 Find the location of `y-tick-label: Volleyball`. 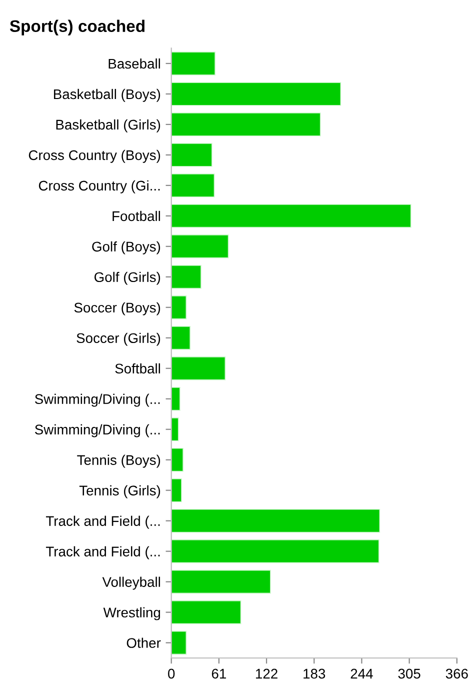

y-tick-label: Volleyball is located at coordinates (131, 583).